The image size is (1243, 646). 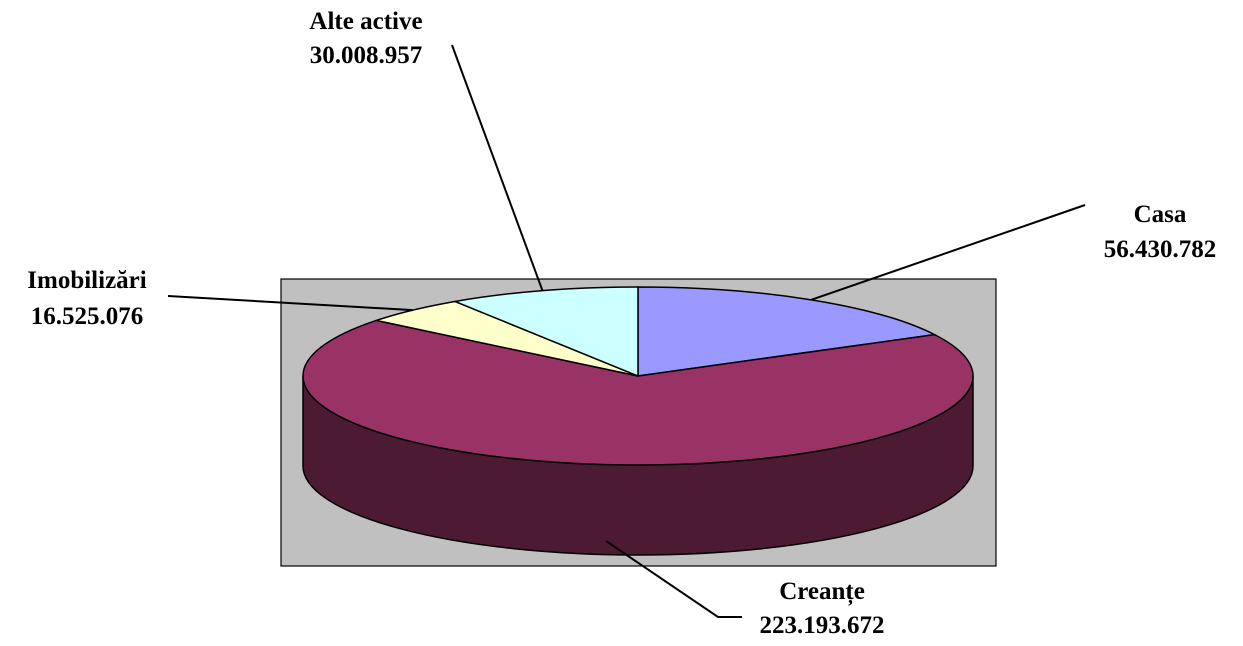 I want to click on label-creante-name: Creanțe, so click(x=822, y=592).